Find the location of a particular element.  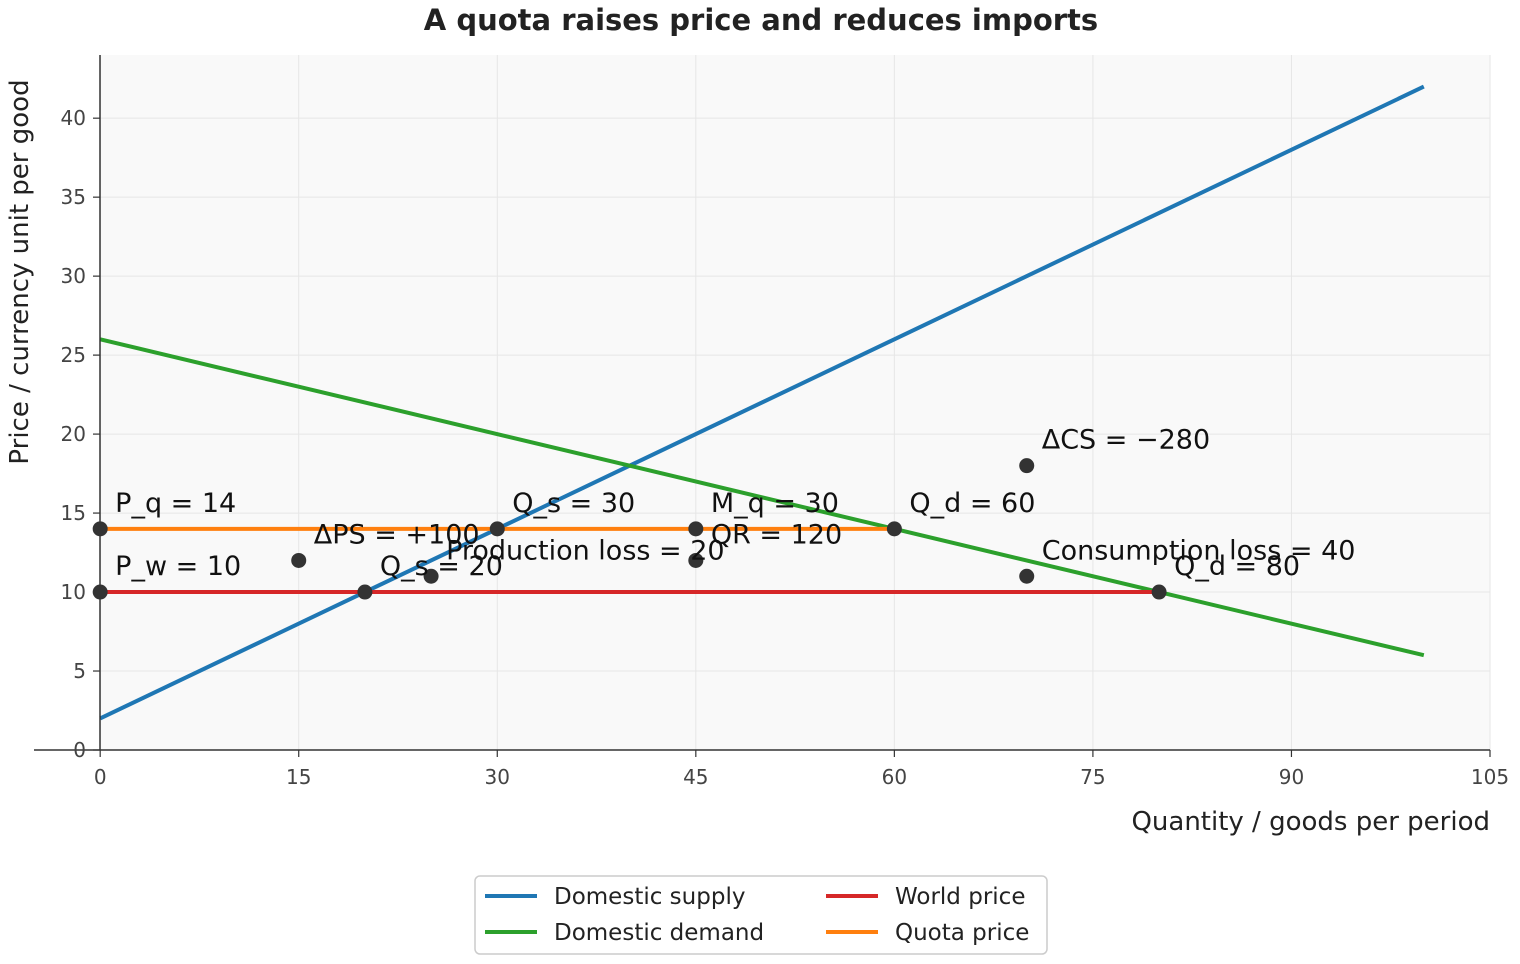

legend-label-3: Quota price is located at coordinates (962, 933).